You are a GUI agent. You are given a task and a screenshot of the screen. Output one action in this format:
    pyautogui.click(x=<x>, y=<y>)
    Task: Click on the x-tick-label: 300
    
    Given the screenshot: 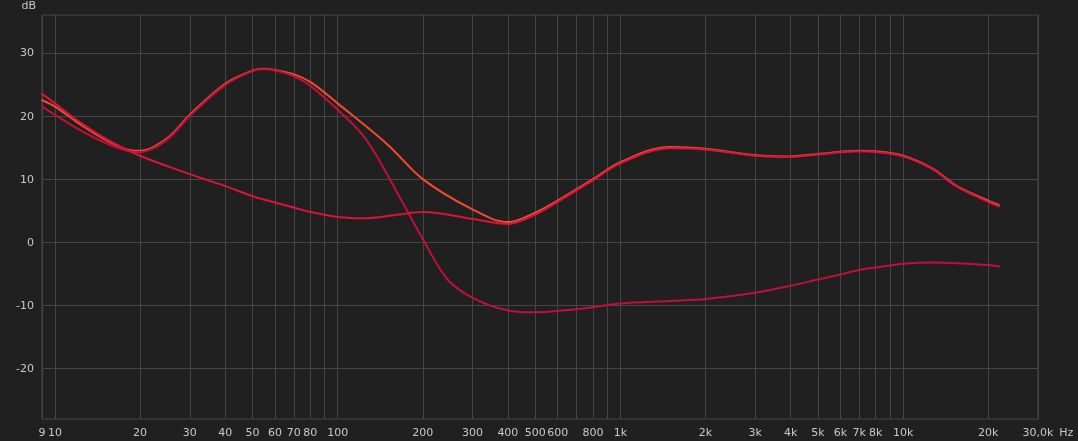 What is the action you would take?
    pyautogui.click(x=473, y=432)
    